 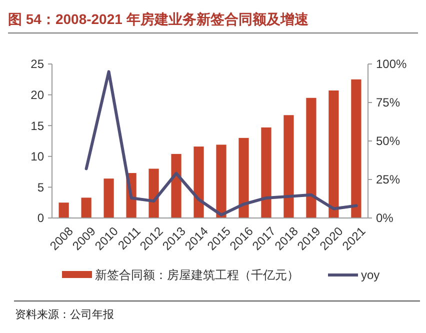 I want to click on y2-tick-label: 25%, so click(x=388, y=179).